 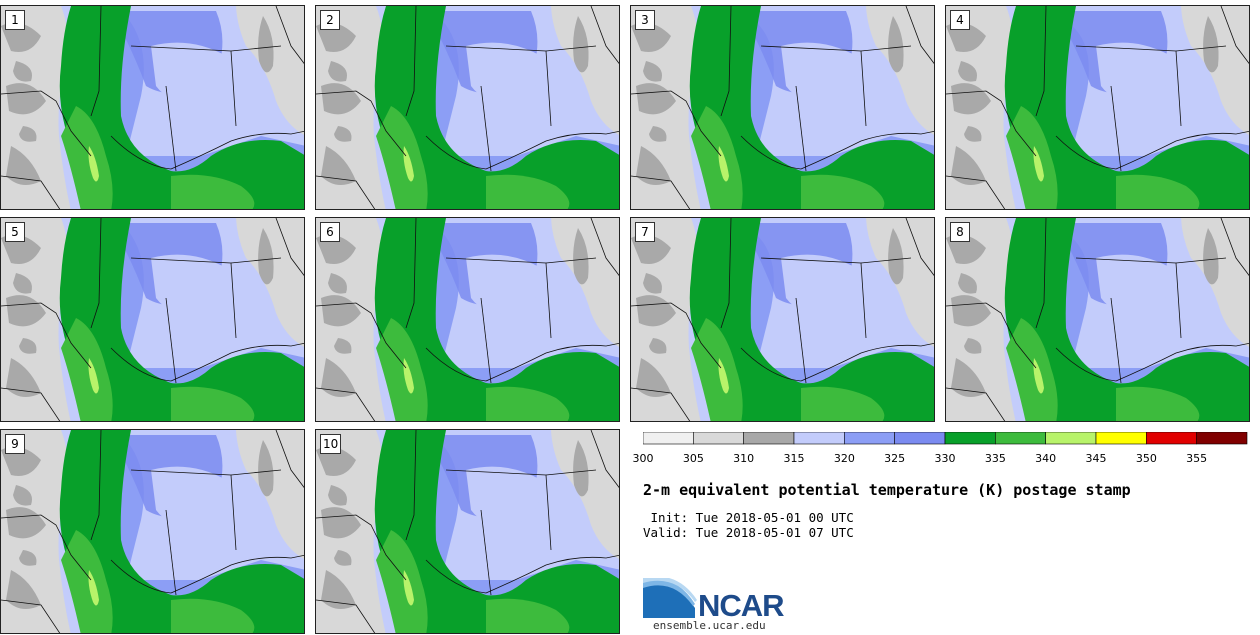 I want to click on map-panel: 9, so click(x=152, y=531).